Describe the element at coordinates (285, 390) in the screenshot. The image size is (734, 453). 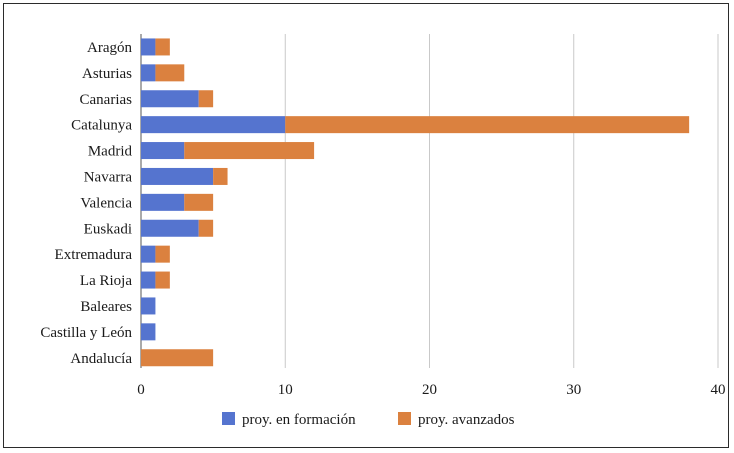
I see `x-tick-label: 10` at that location.